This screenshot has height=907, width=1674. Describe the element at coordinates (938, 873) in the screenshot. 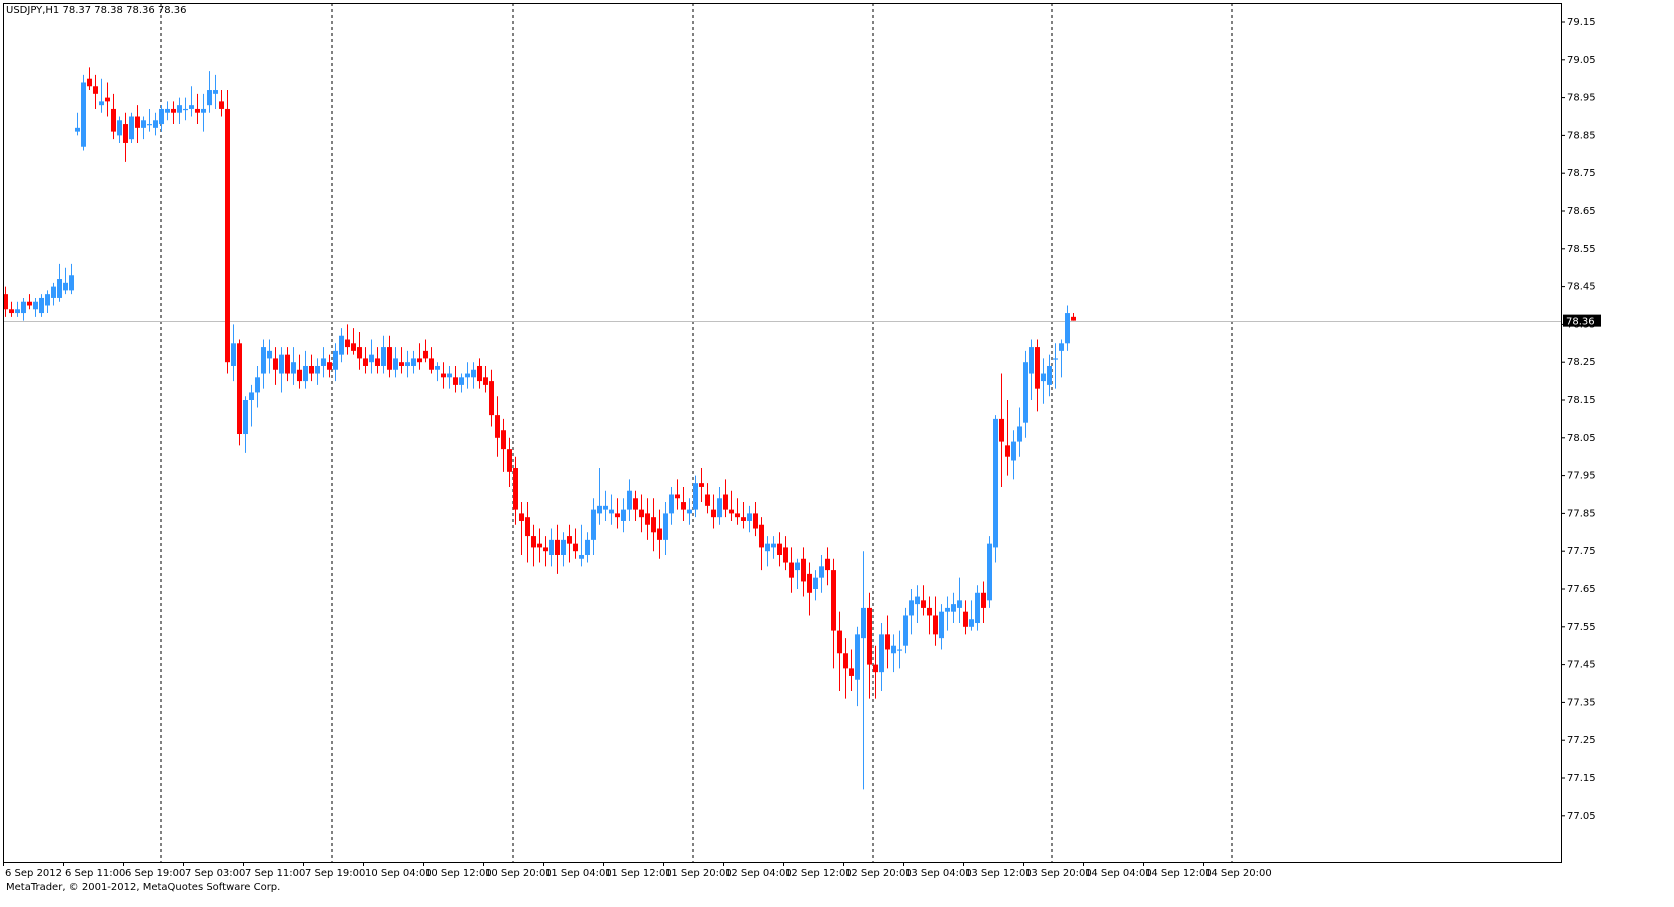

I see `time-tick-label: 13 Sep 04:00` at that location.